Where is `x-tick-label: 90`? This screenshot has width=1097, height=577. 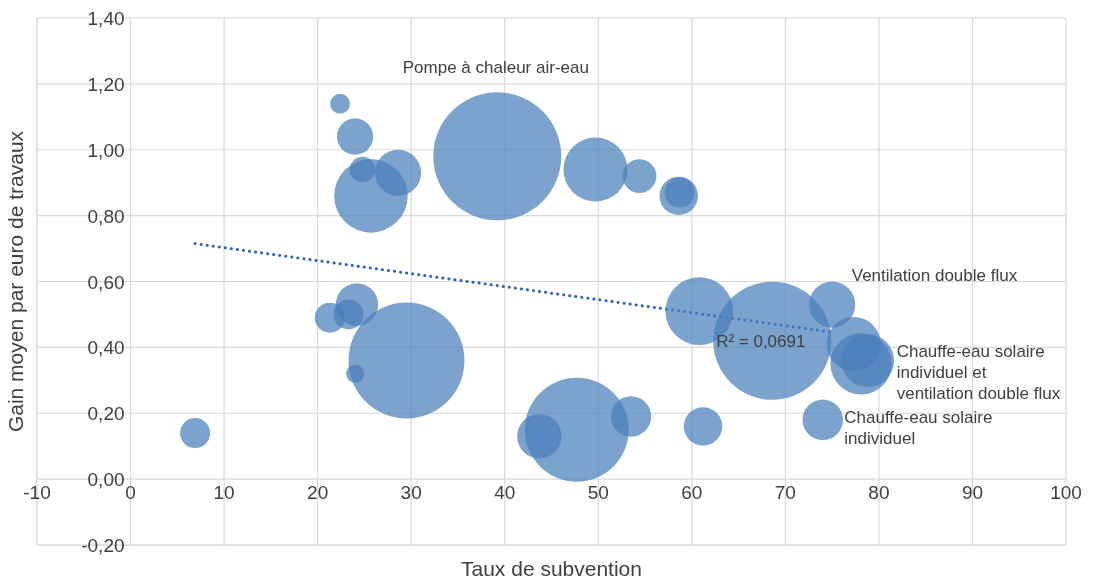
x-tick-label: 90 is located at coordinates (972, 493).